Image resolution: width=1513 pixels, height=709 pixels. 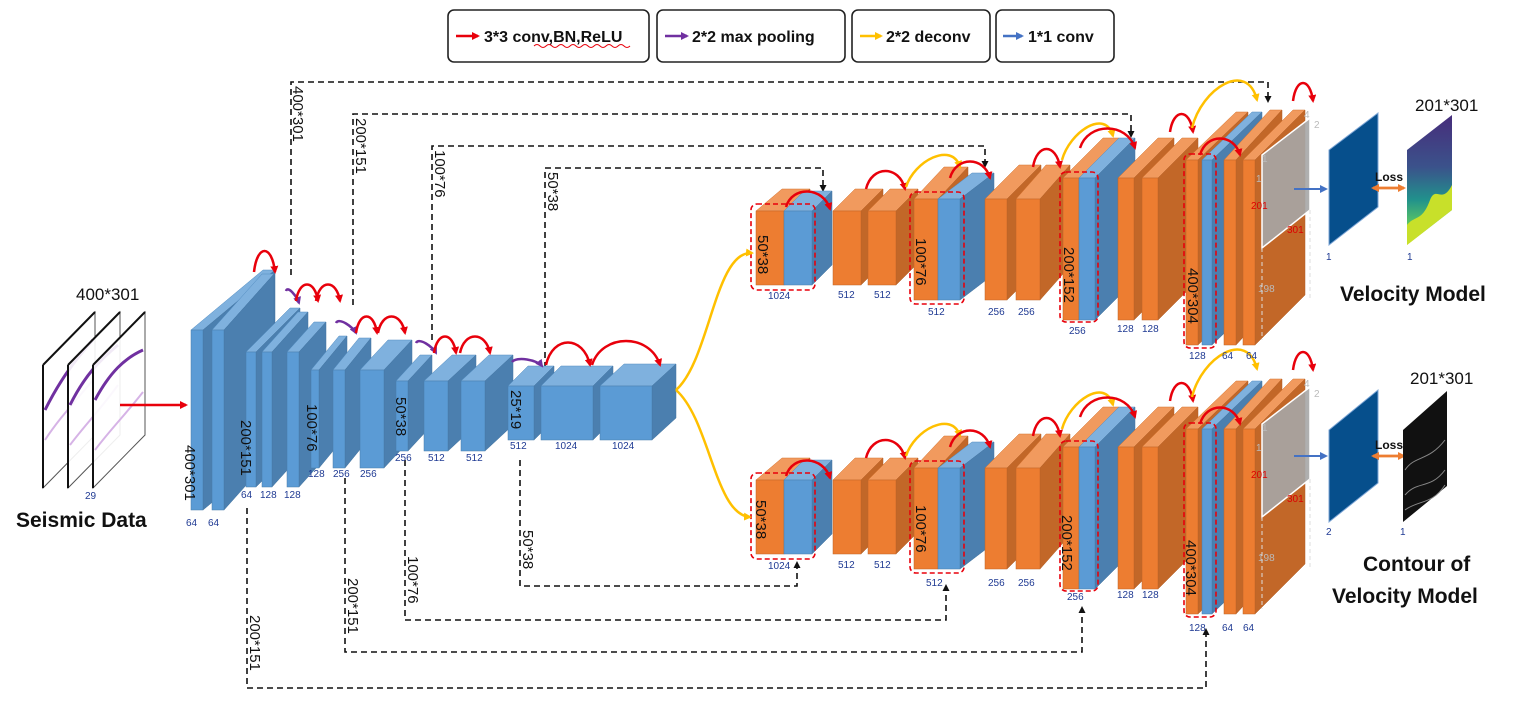 What do you see at coordinates (1353, 456) in the screenshot?
I see `output-feature-map` at bounding box center [1353, 456].